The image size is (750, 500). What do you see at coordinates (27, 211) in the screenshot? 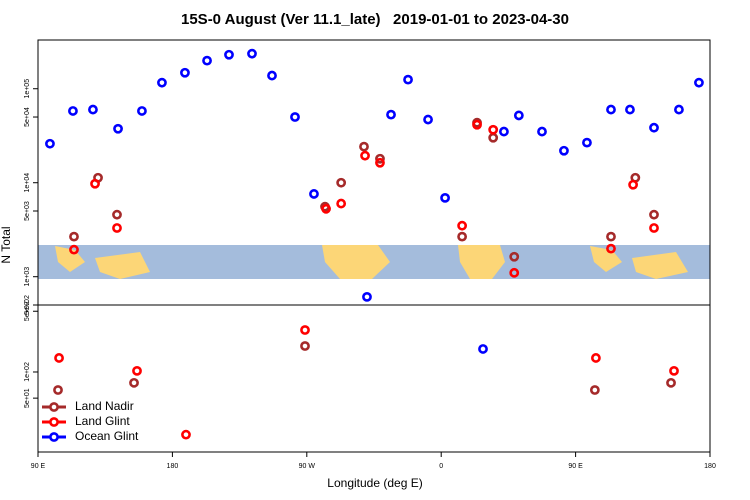
I see `y-tick-label: 5e+03` at bounding box center [27, 211].